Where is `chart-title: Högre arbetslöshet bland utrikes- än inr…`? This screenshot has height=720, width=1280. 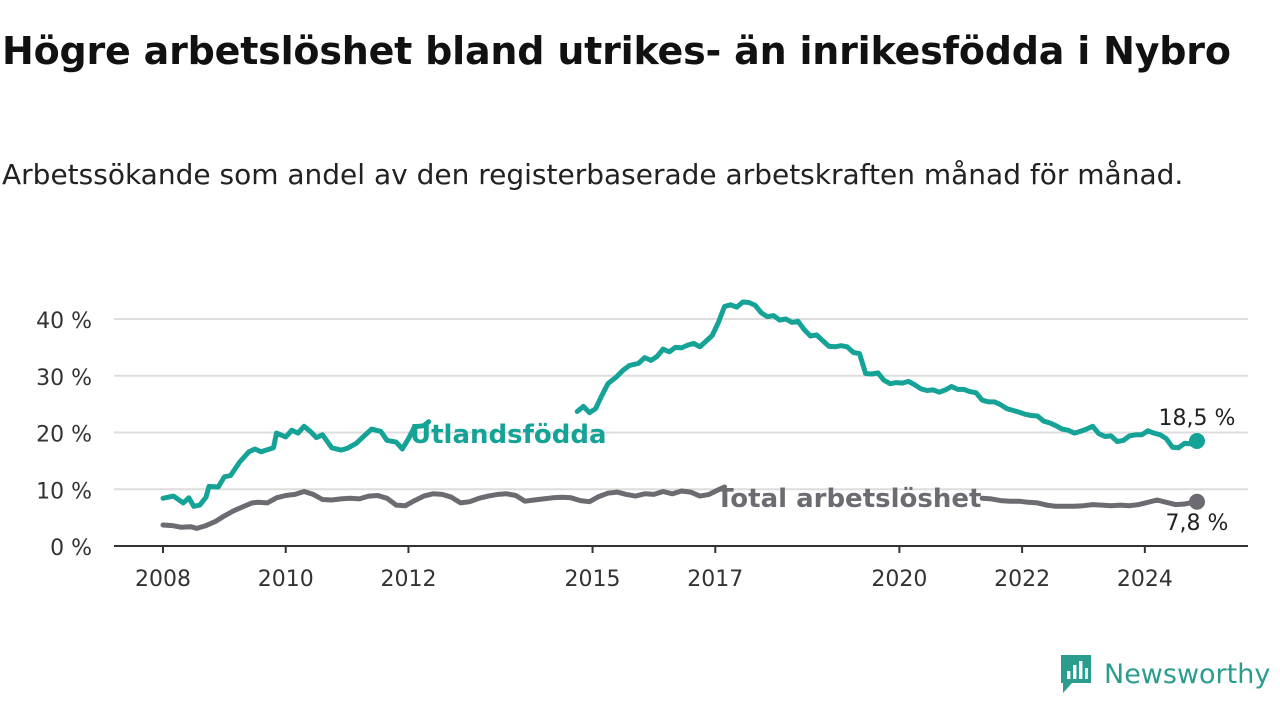 chart-title: Högre arbetslöshet bland utrikes- än inr… is located at coordinates (616, 51).